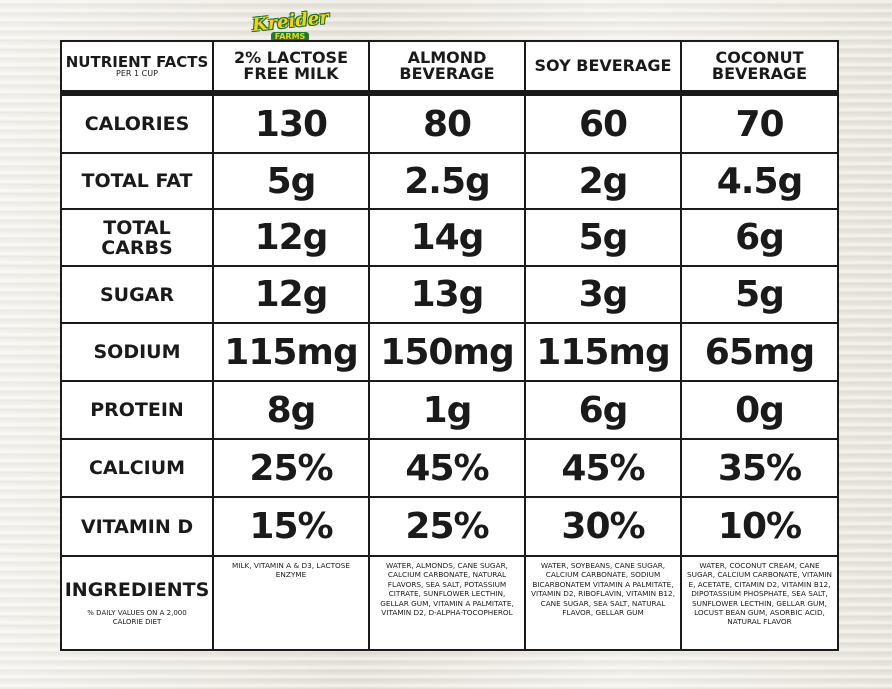 Image resolution: width=892 pixels, height=689 pixels. I want to click on column-header: SOY BEVERAGE, so click(603, 65).